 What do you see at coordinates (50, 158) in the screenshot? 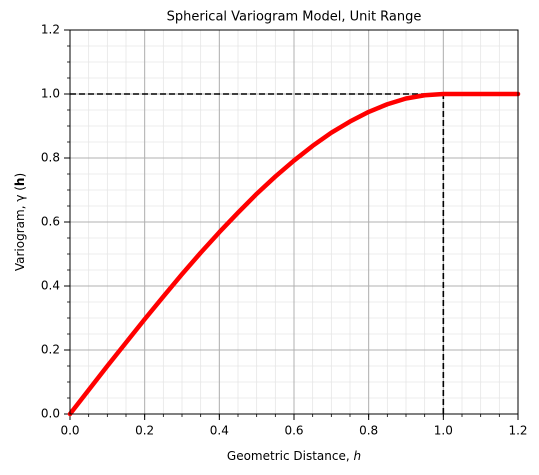
I see `y-tick-label: 0.8` at bounding box center [50, 158].